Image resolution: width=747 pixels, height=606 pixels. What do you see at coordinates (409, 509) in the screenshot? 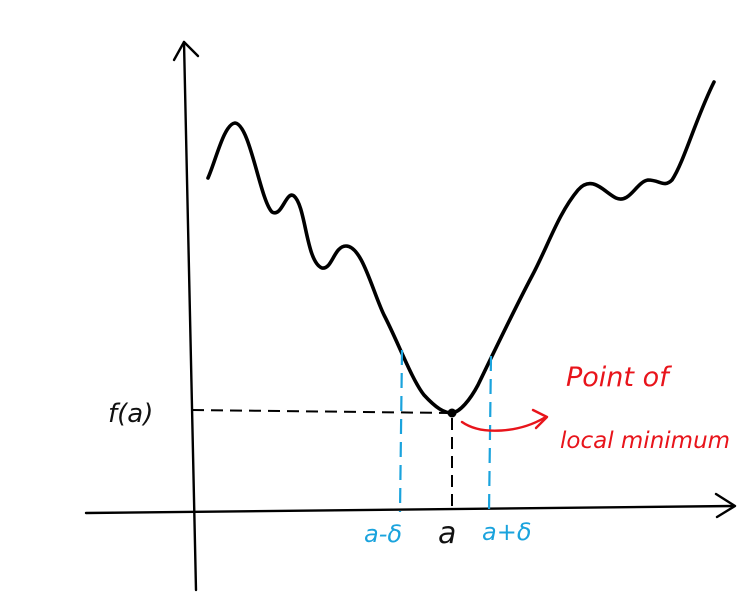
I see `x-axis` at bounding box center [409, 509].